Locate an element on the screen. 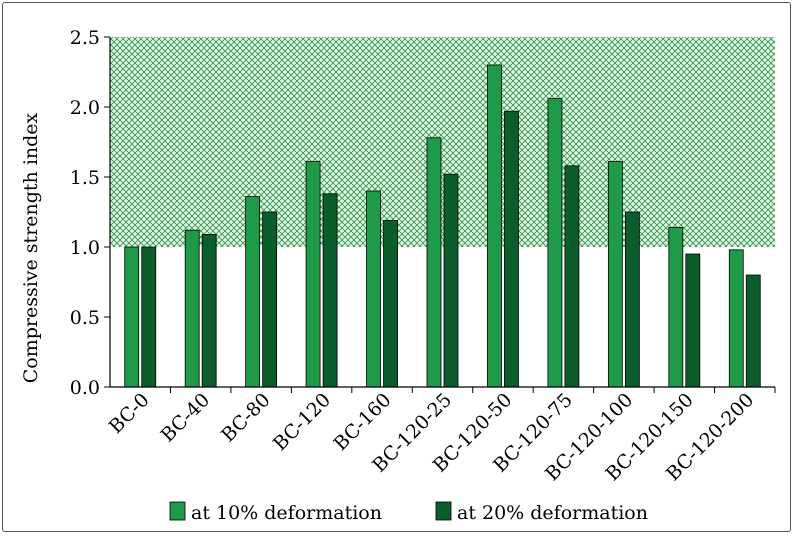 The width and height of the screenshot is (795, 536). x-tick-label: BC-120 is located at coordinates (302, 422).